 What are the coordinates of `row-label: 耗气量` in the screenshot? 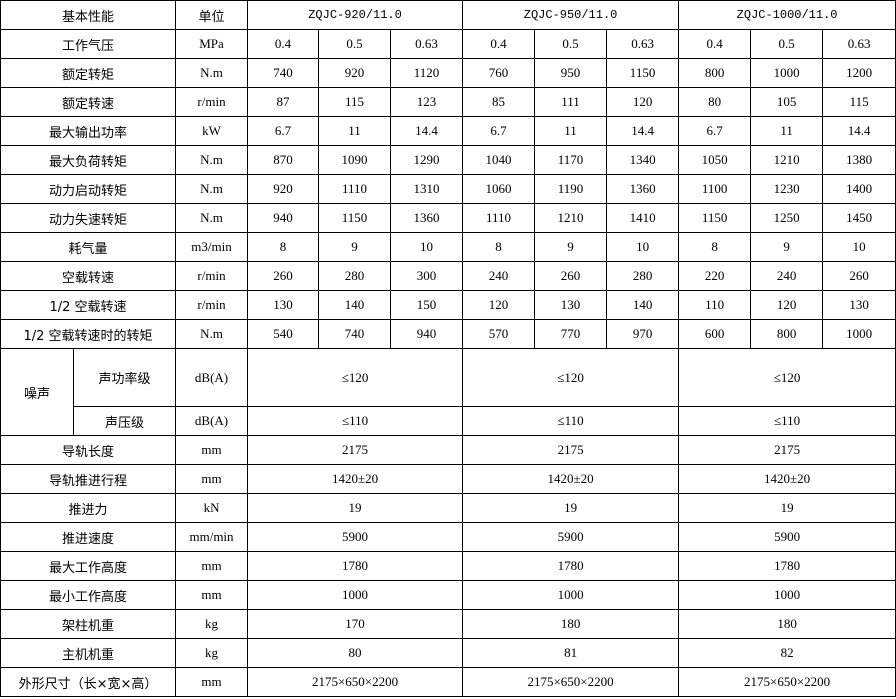 It's located at (88, 247).